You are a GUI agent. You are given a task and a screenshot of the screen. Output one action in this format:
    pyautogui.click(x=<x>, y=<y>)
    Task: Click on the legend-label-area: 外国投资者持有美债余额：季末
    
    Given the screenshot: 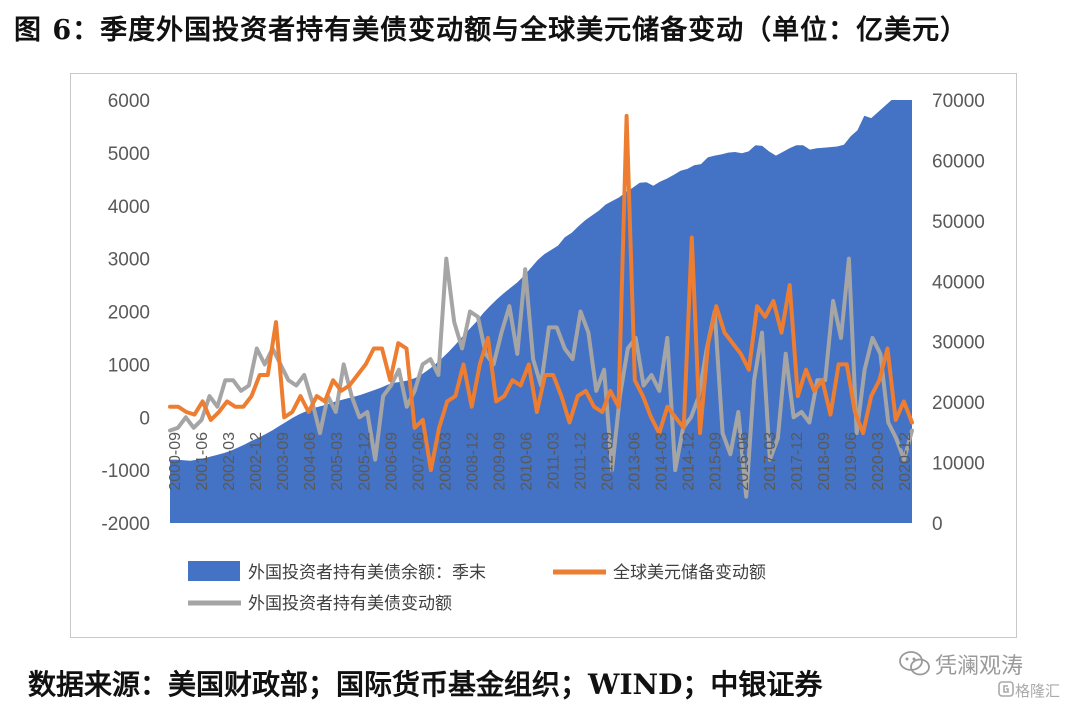 What is the action you would take?
    pyautogui.click(x=367, y=573)
    